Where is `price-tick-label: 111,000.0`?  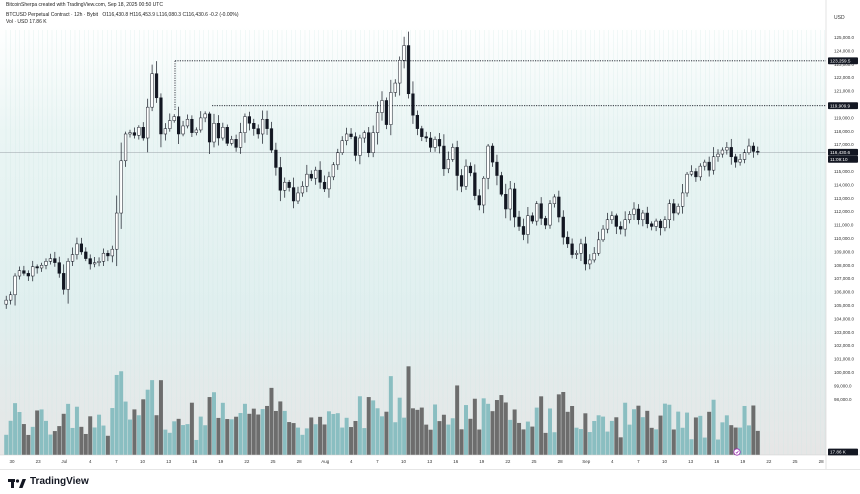
price-tick-label: 111,000.0 is located at coordinates (844, 225).